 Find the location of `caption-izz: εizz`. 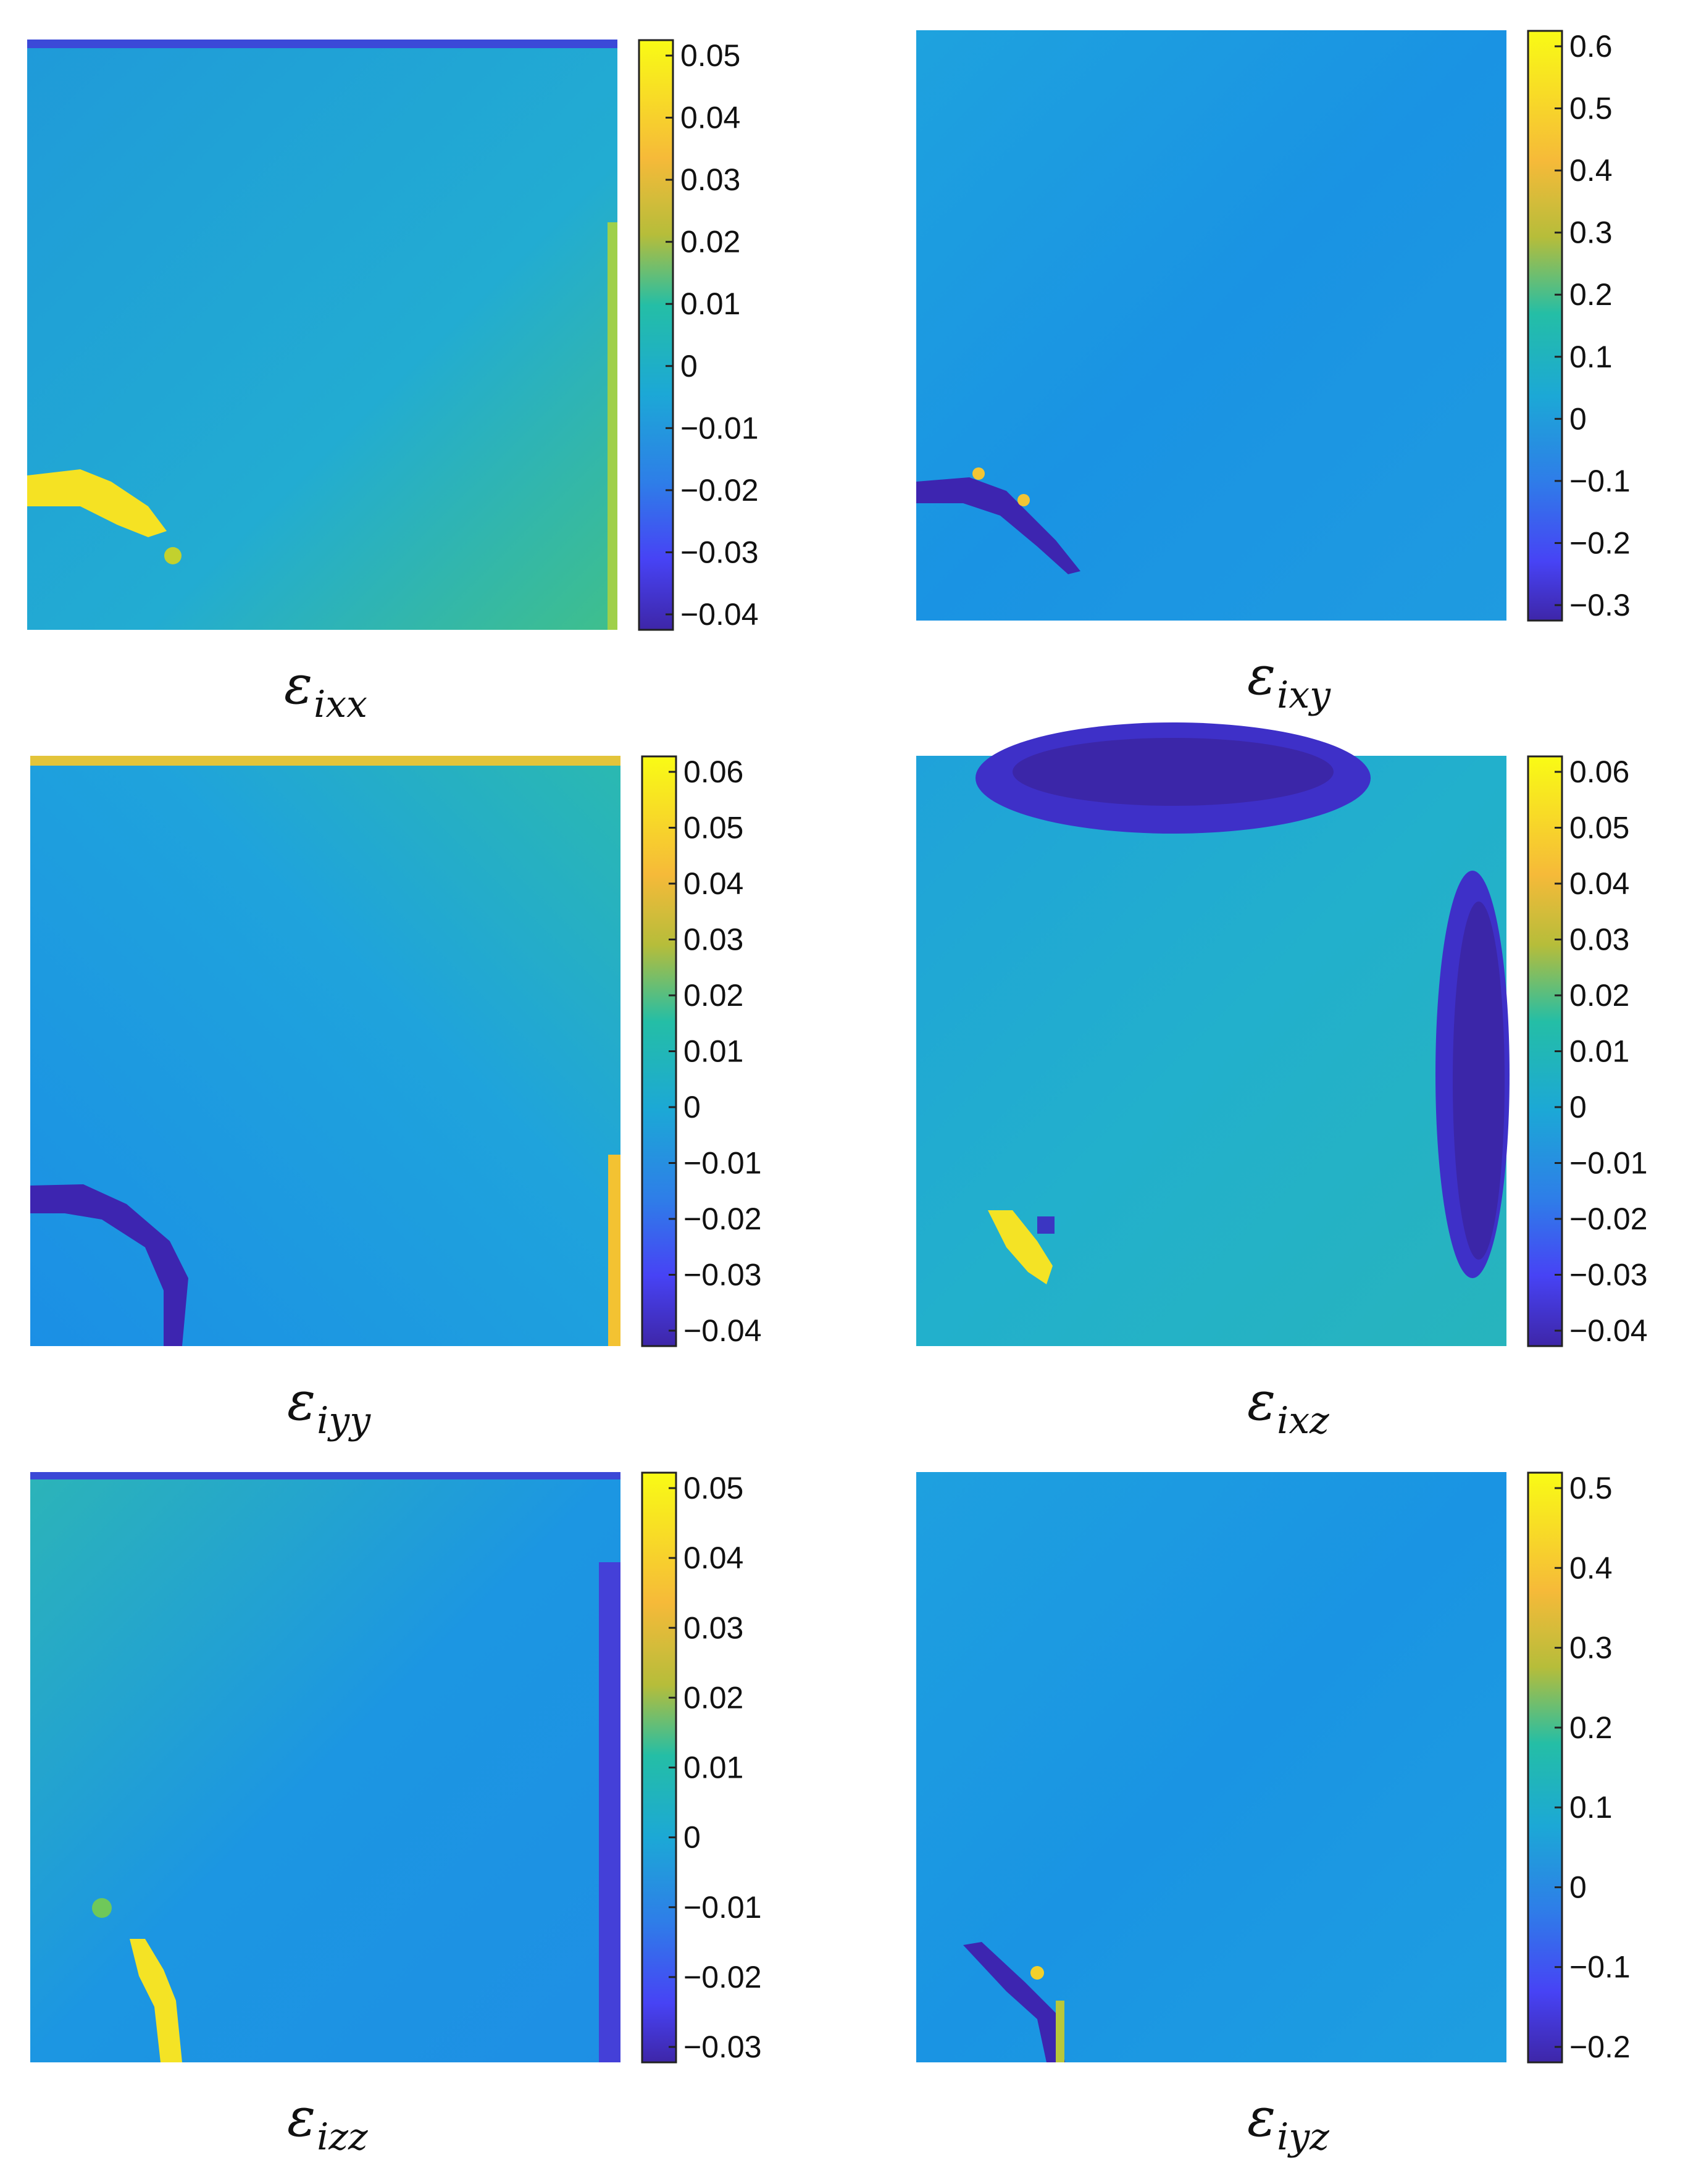

caption-izz: εizz is located at coordinates (328, 2123).